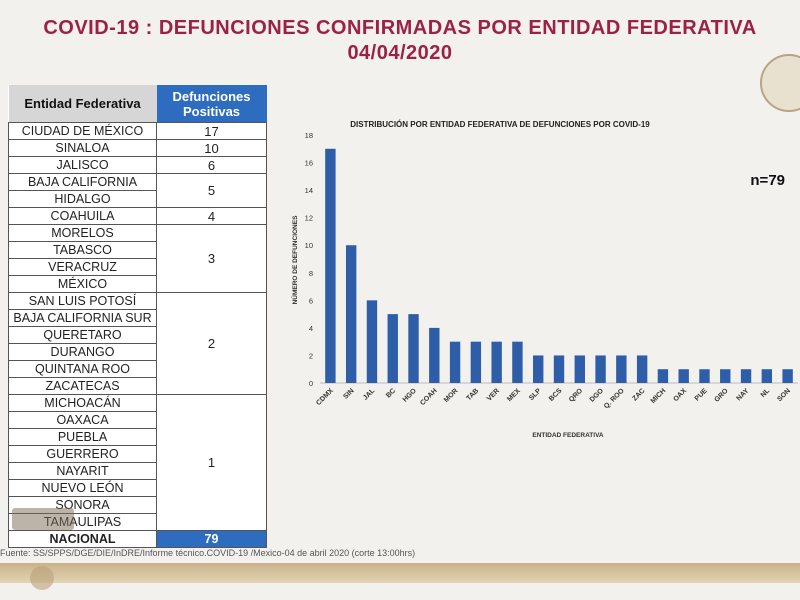 Image resolution: width=800 pixels, height=600 pixels. I want to click on table-row: MÉXICO, so click(137, 284).